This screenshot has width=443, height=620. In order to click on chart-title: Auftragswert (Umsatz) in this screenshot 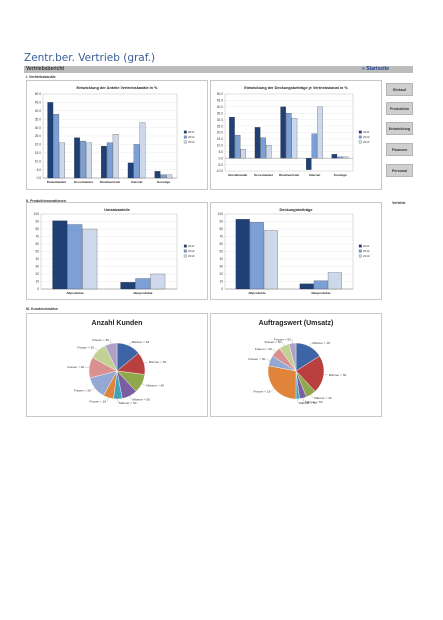, I will do `click(296, 323)`.